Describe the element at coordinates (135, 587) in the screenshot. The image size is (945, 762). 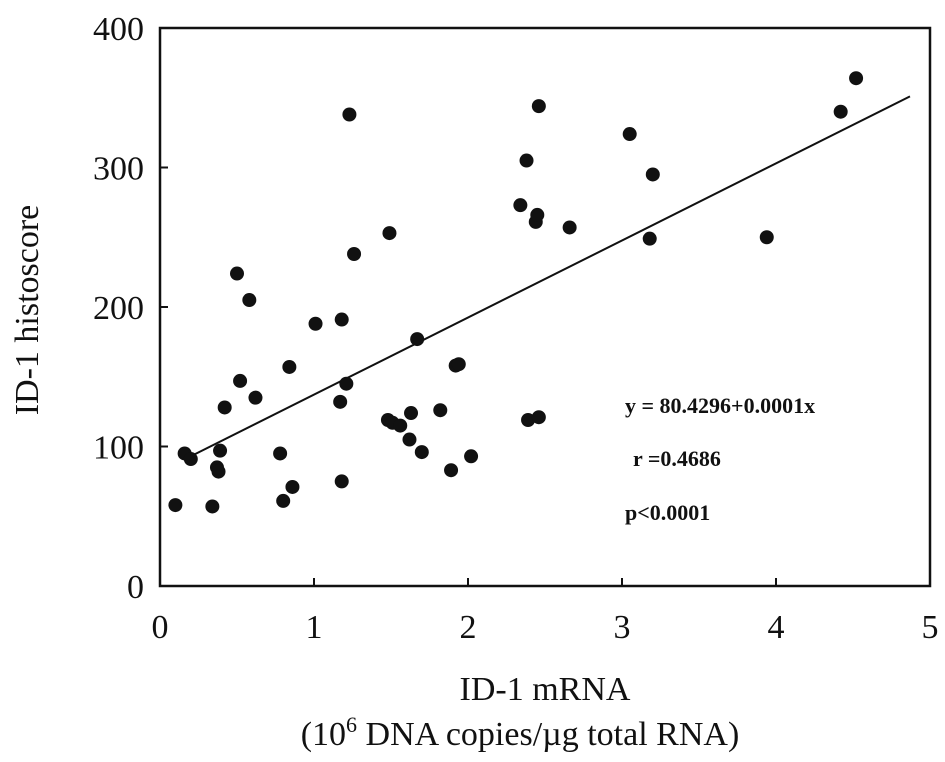
I see `y-tick-label: 0` at that location.